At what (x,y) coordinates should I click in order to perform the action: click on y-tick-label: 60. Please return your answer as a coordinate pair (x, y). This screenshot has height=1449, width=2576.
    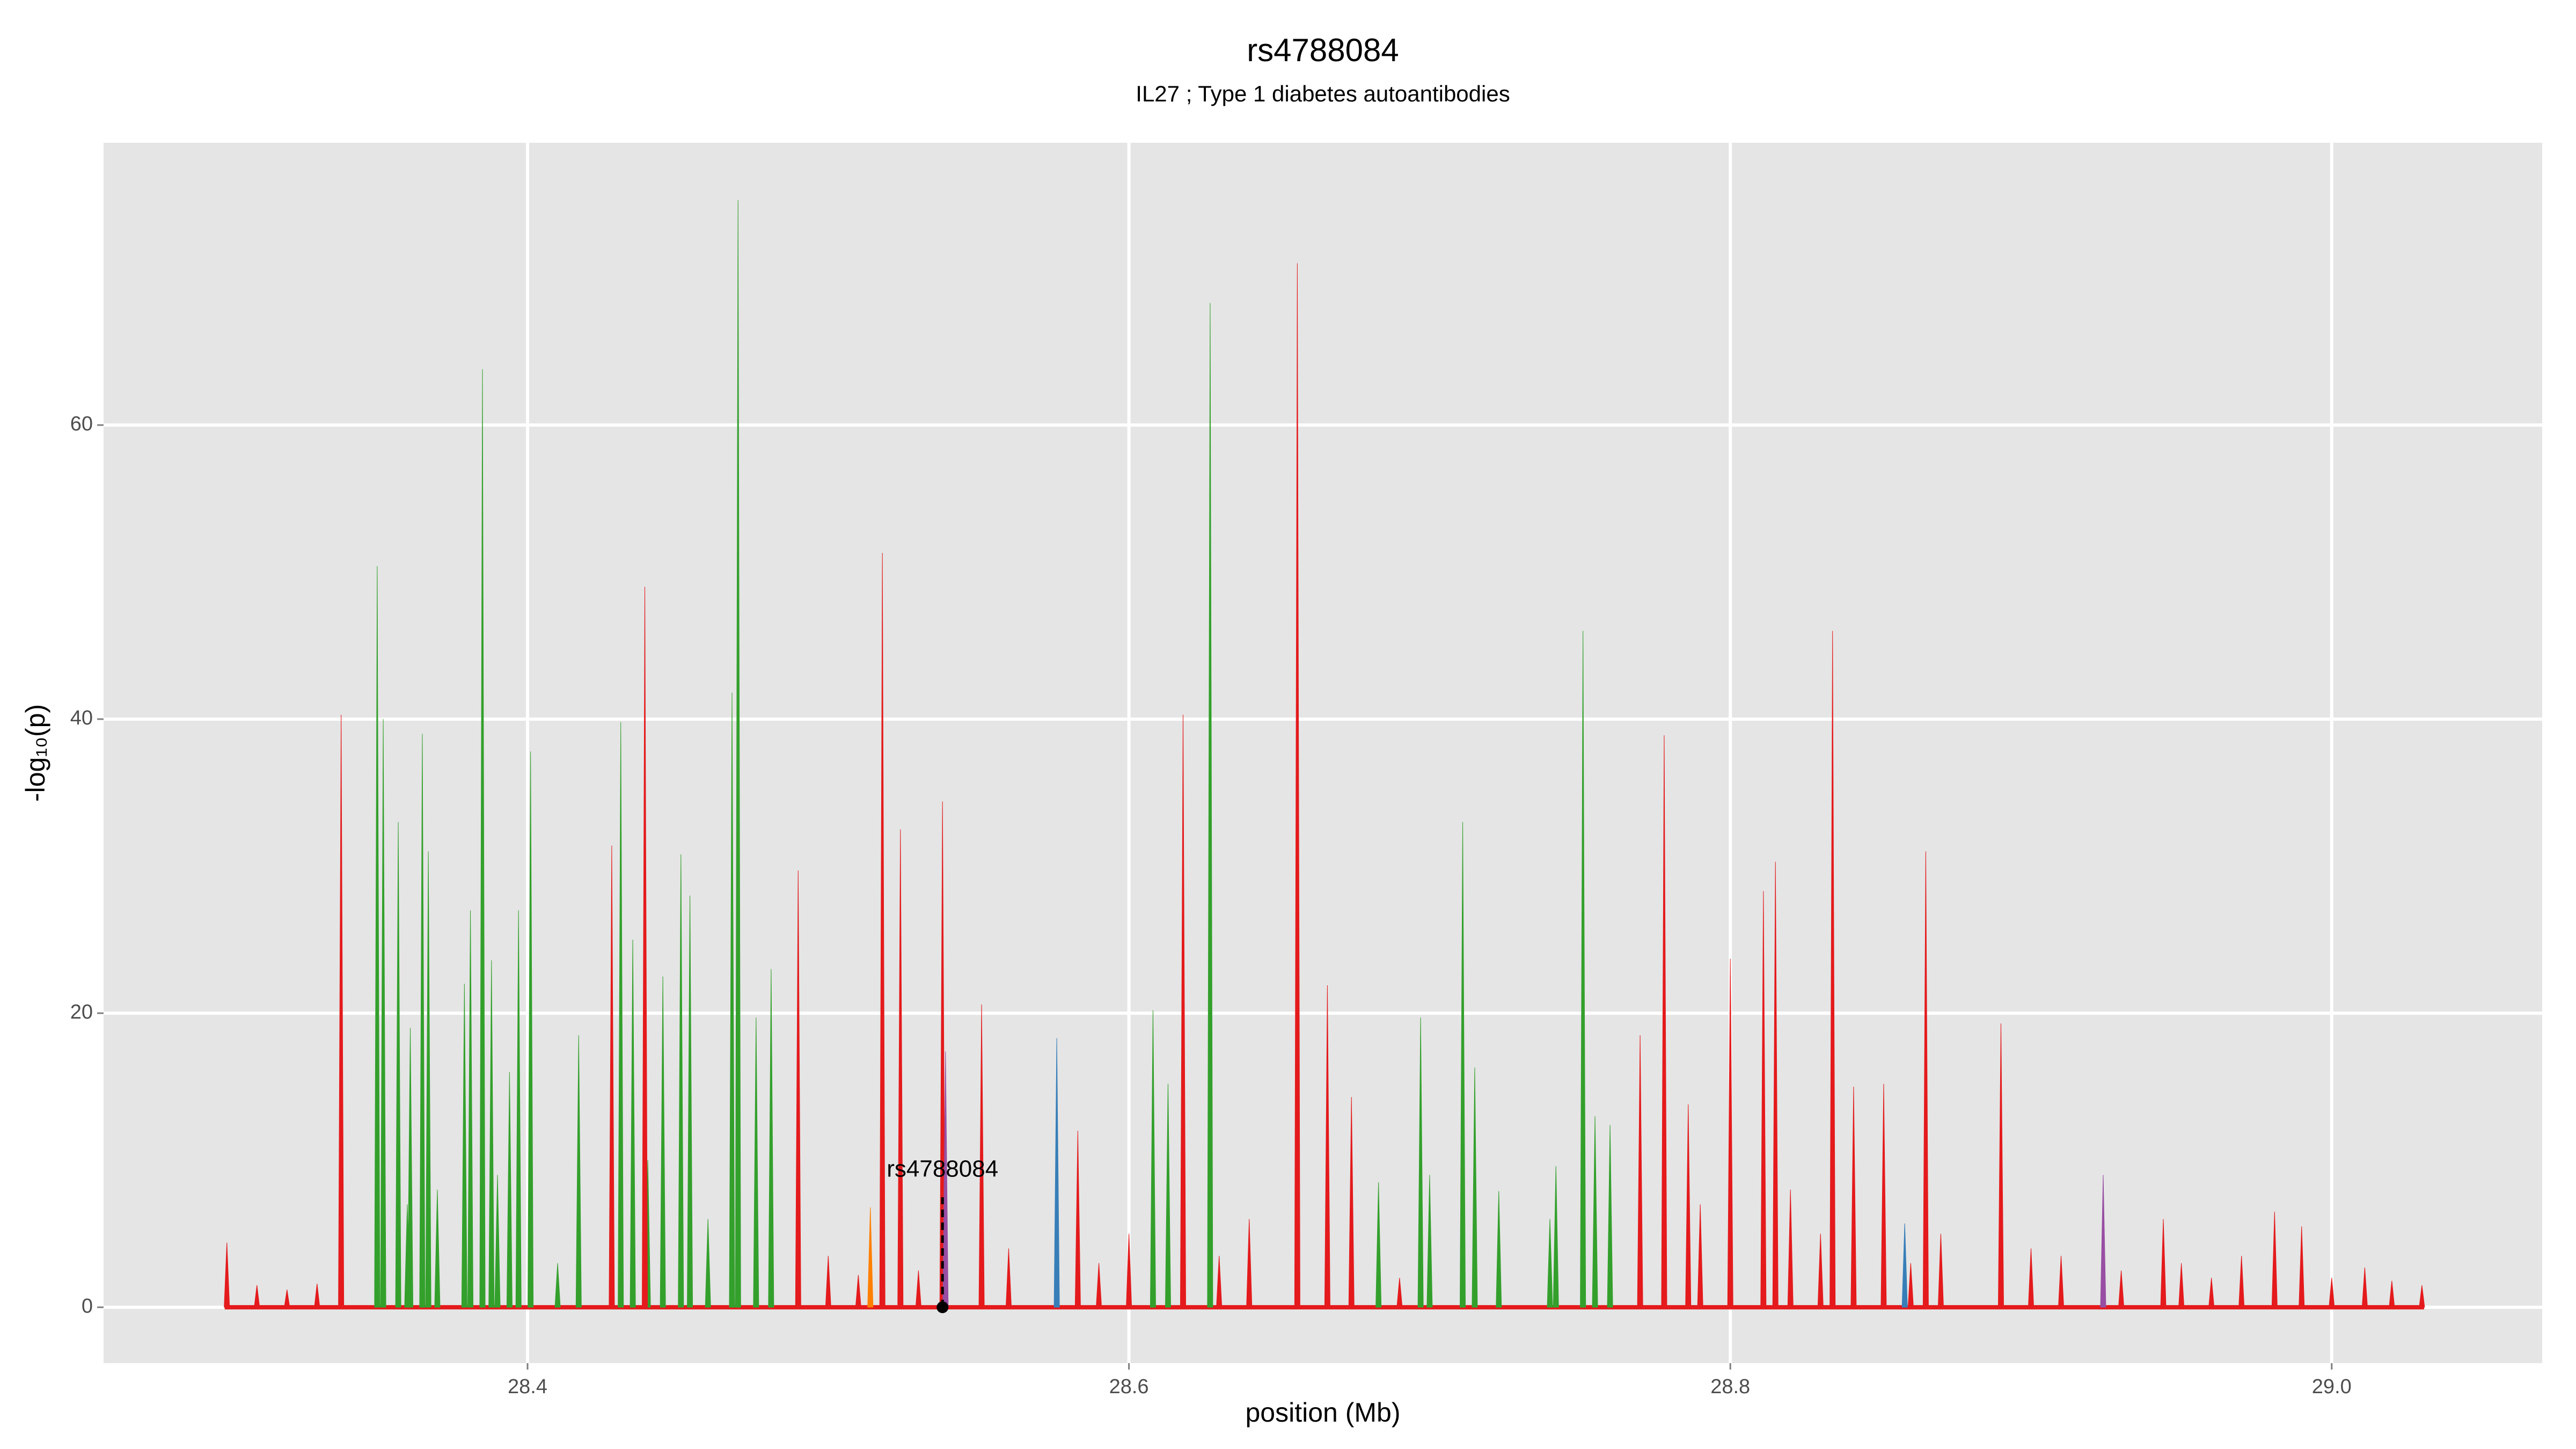
    Looking at the image, I should click on (81, 424).